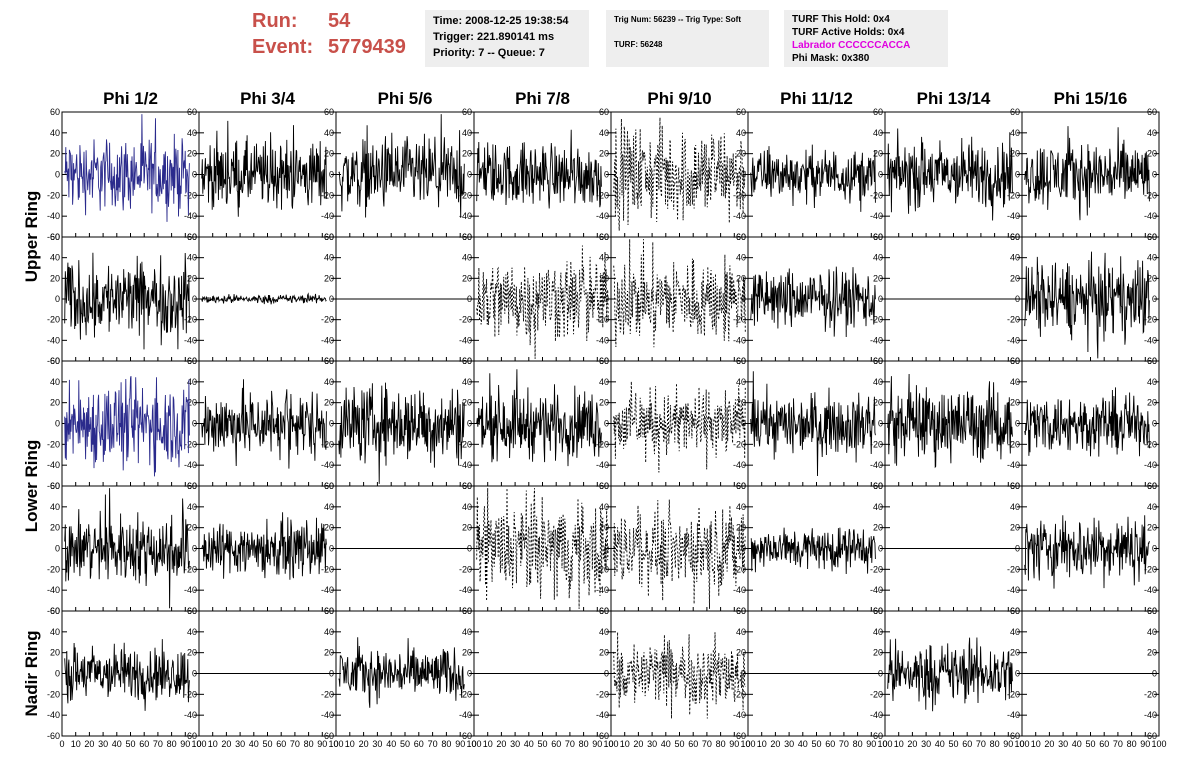 This screenshot has height=772, width=1196. Describe the element at coordinates (31, 237) in the screenshot. I see `row-group-label: Upper Ring` at that location.